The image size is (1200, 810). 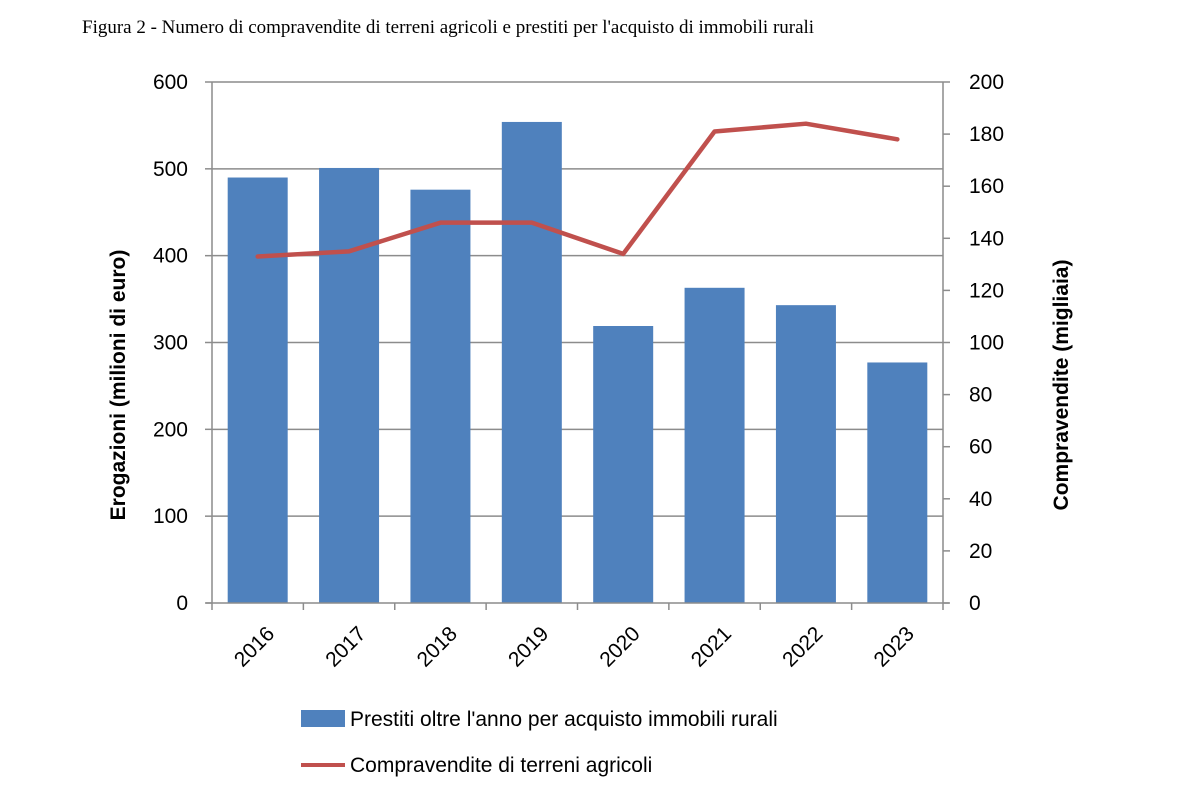 I want to click on x-tick-label-2020: 2020, so click(x=619, y=646).